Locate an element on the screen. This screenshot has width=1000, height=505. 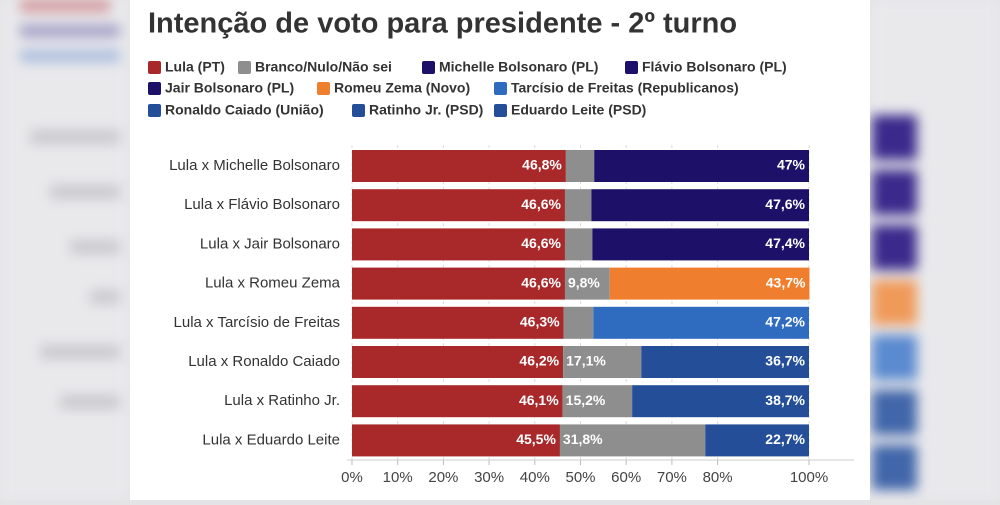
y-tick-label: Lula x Eduardo Leite is located at coordinates (271, 439).